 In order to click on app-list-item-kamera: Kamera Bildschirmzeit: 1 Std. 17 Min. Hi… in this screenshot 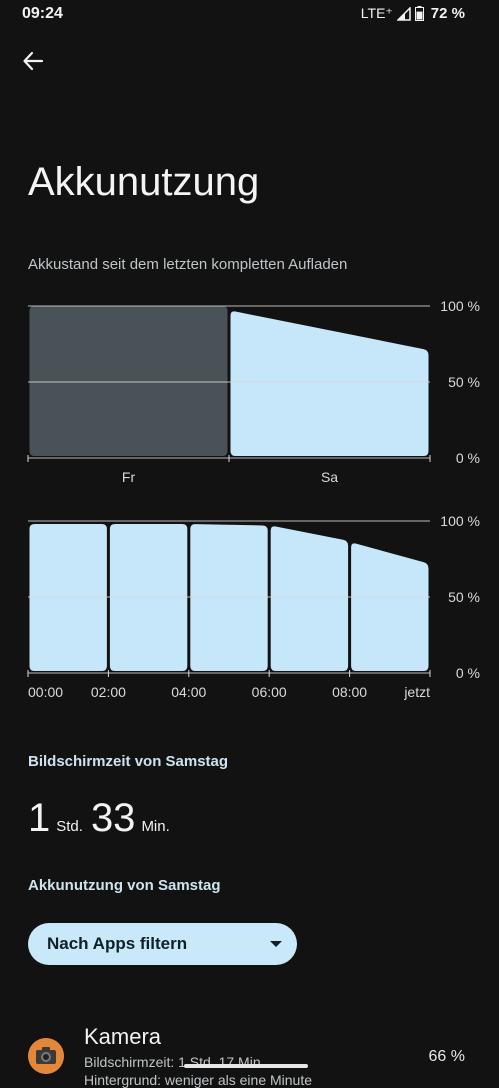, I will do `click(249, 1053)`.